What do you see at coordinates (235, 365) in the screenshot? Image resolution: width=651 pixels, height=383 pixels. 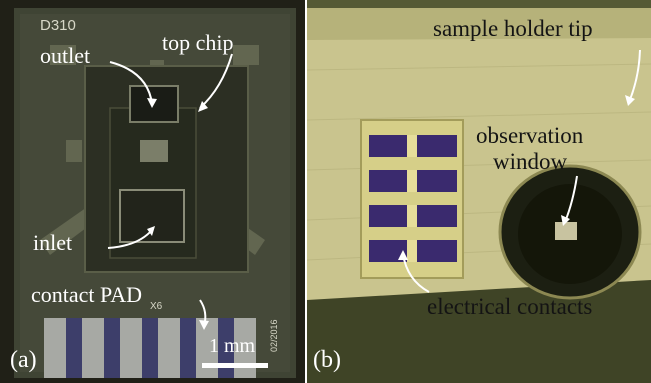 I see `scale-bar-line` at bounding box center [235, 365].